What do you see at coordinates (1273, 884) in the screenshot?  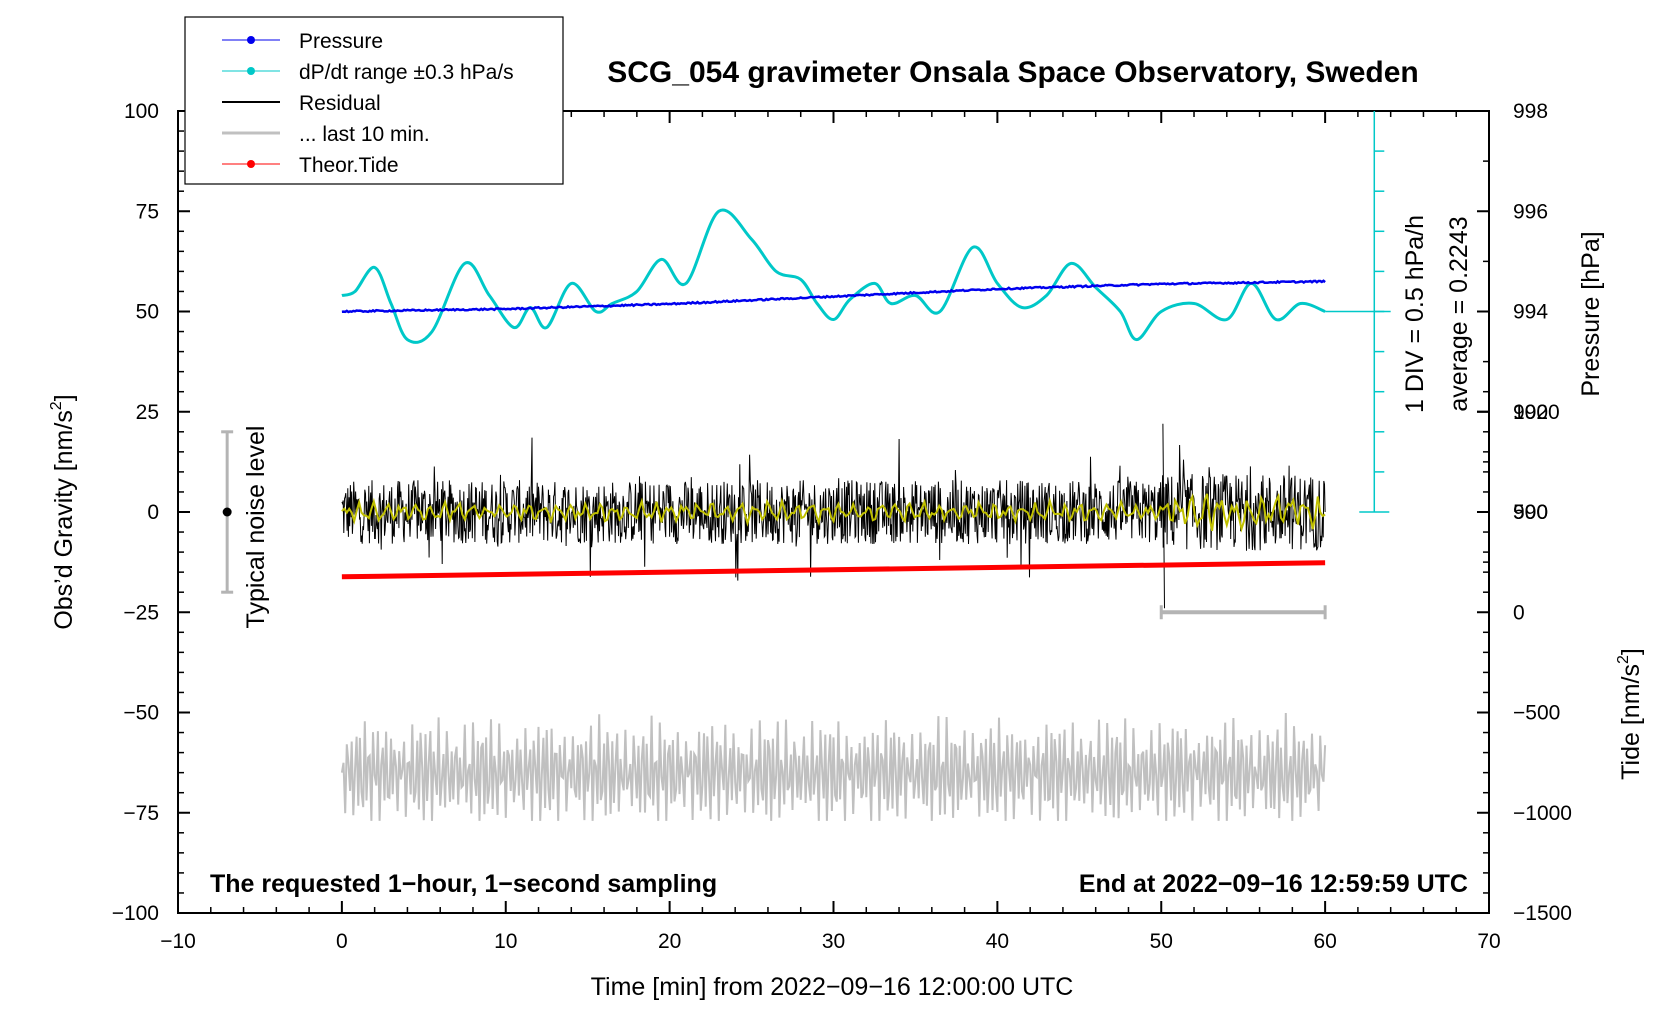 I see `note-end-time: End at 2022−09−16 12:59:59 UTC` at bounding box center [1273, 884].